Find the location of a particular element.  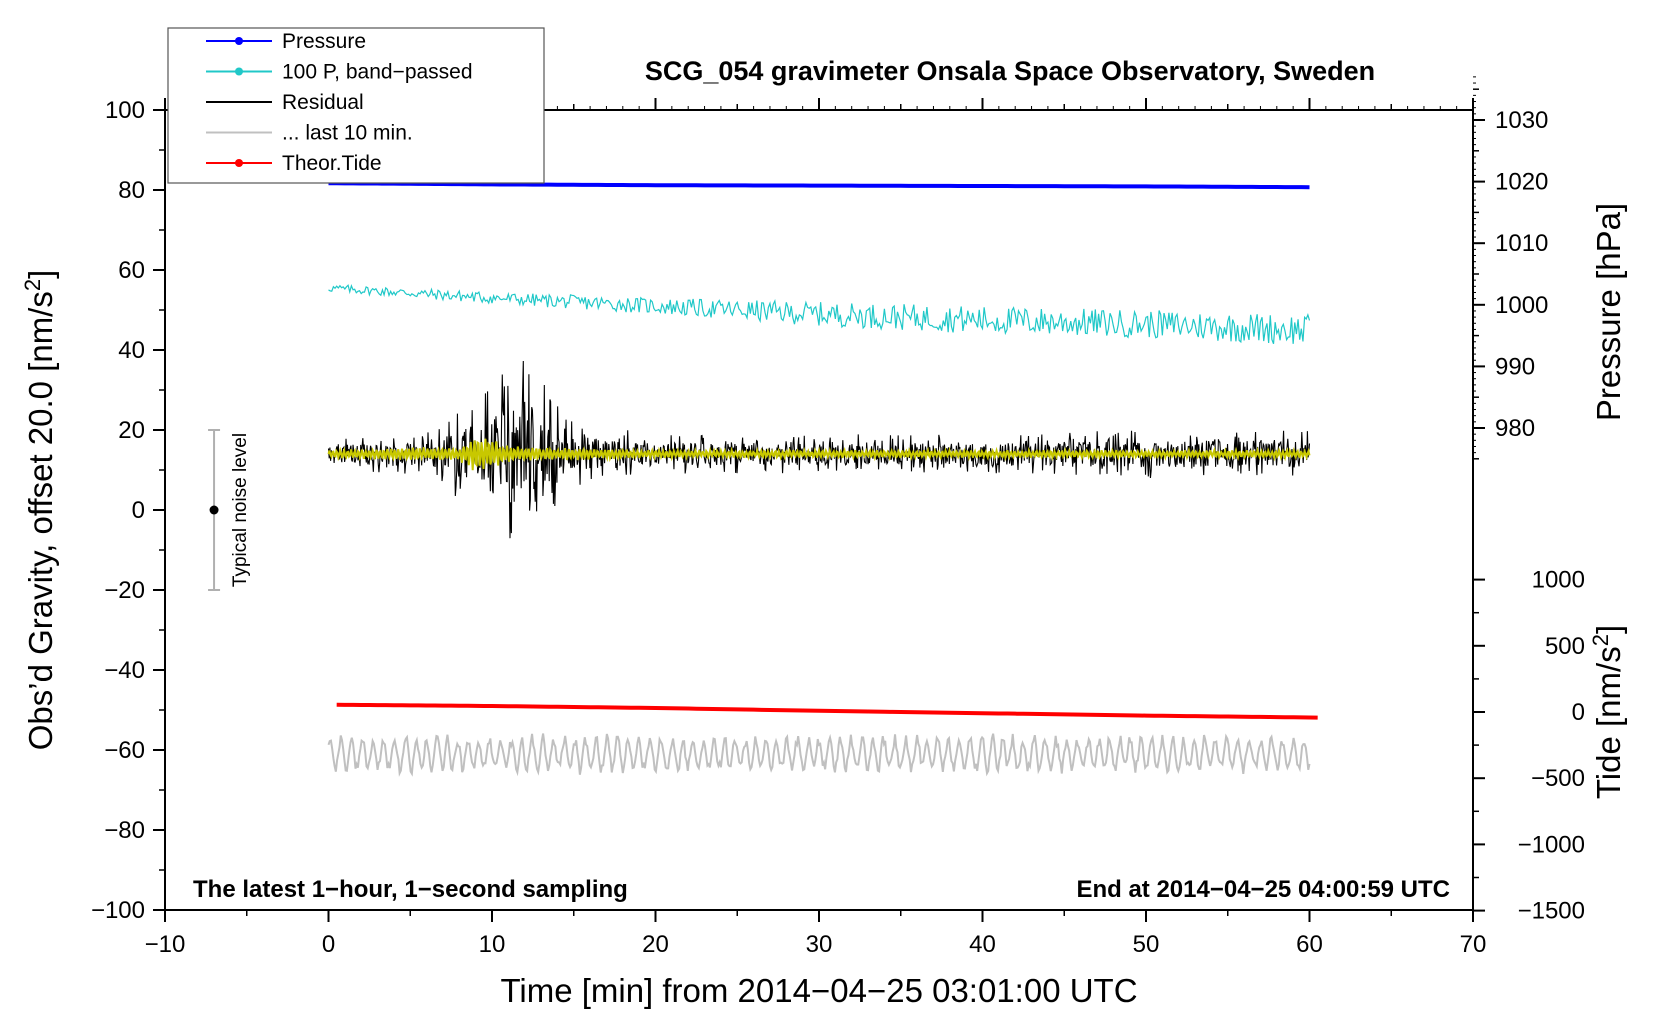

legend-label: Theor.Tide is located at coordinates (332, 163).